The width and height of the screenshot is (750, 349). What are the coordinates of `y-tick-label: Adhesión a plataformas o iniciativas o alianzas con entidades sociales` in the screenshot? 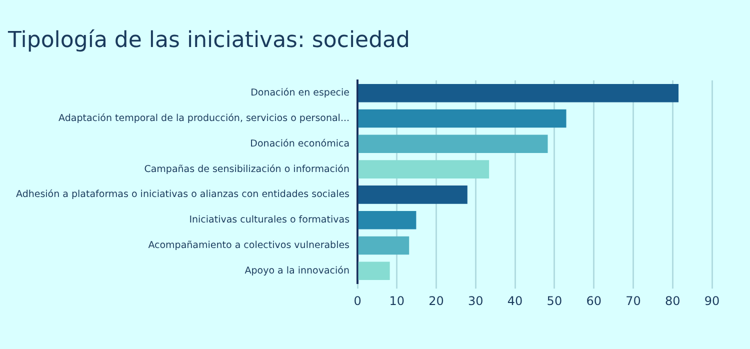 It's located at (183, 194).